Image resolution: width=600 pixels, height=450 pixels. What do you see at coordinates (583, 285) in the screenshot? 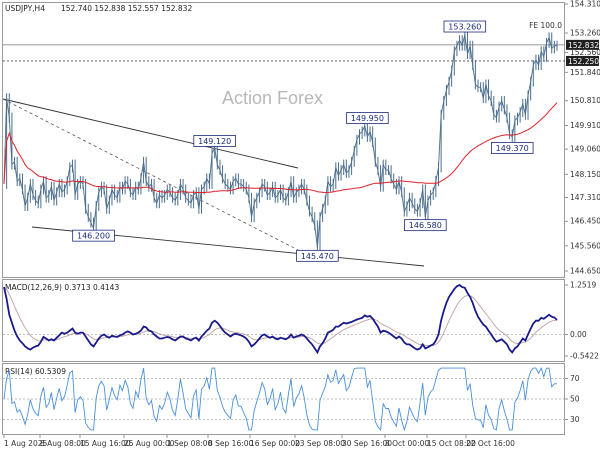
I see `macd-axis-label: 1.2519` at bounding box center [583, 285].